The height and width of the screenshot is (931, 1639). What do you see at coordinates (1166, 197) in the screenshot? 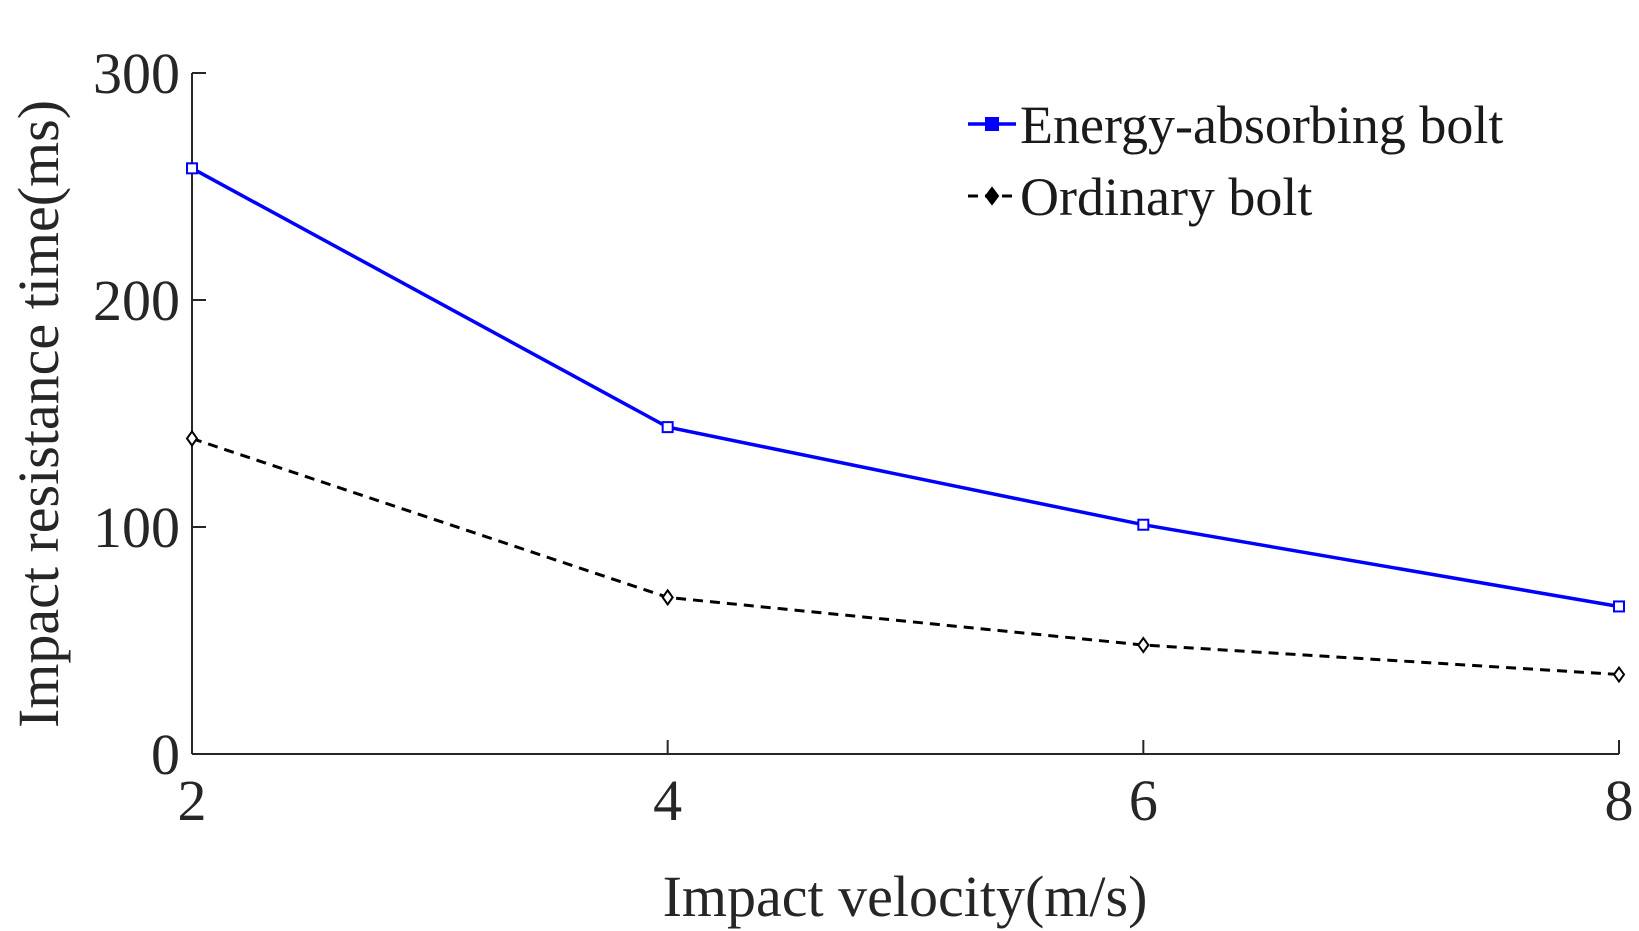
I see `legend-label-ordinary-bolt: Ordinary bolt` at bounding box center [1166, 197].